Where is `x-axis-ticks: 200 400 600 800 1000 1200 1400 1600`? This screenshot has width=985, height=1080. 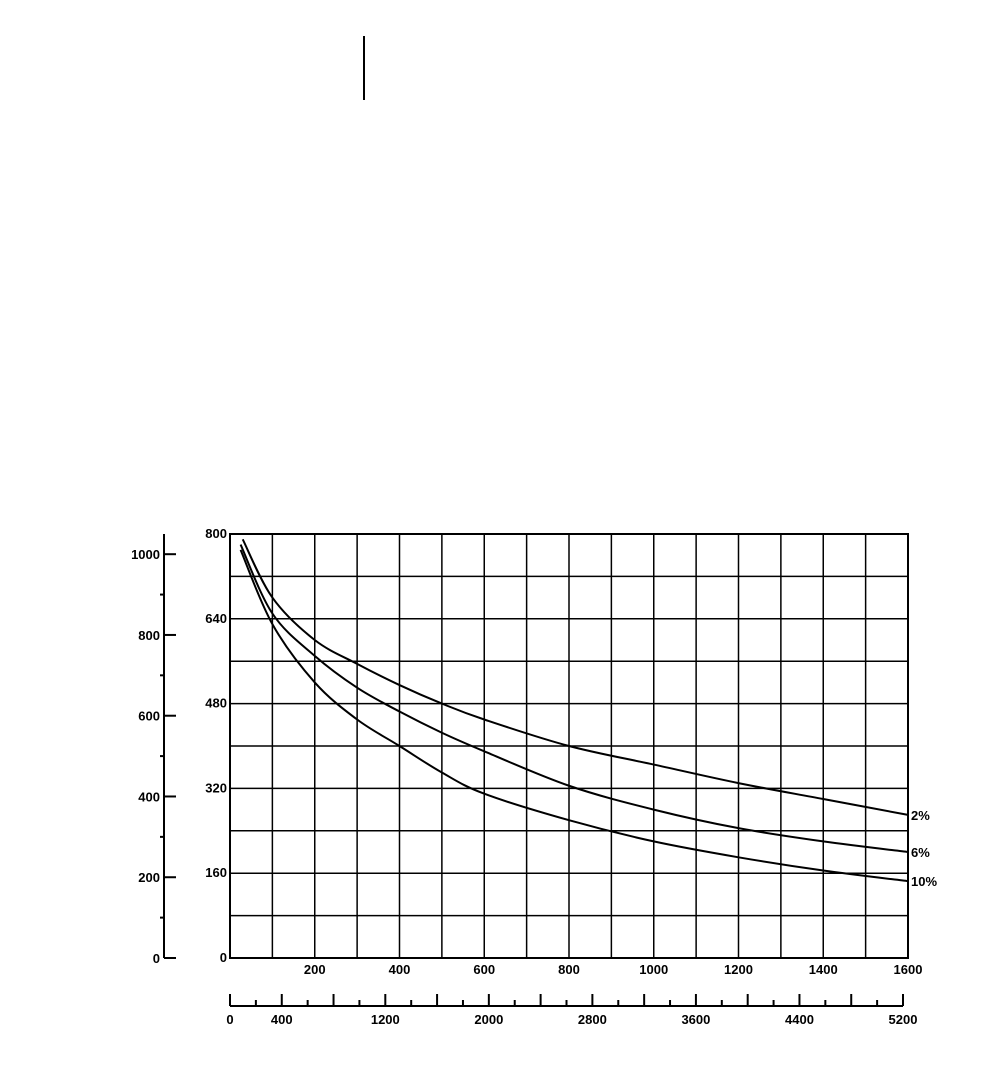
x-axis-ticks: 200 400 600 800 1000 1200 1400 1600 is located at coordinates (613, 969).